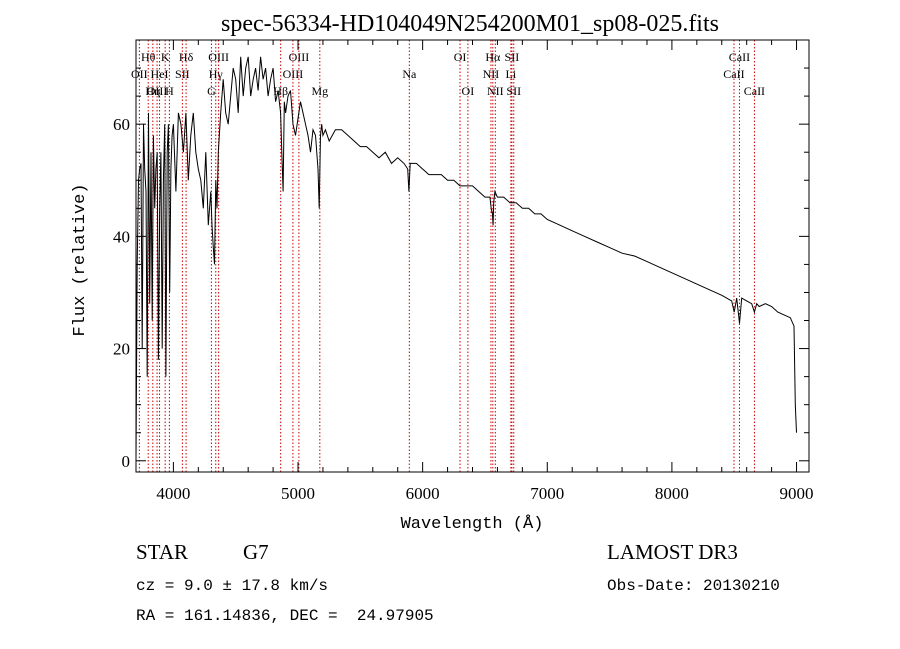  What do you see at coordinates (173, 493) in the screenshot?
I see `x-tick-label: 4000` at bounding box center [173, 493].